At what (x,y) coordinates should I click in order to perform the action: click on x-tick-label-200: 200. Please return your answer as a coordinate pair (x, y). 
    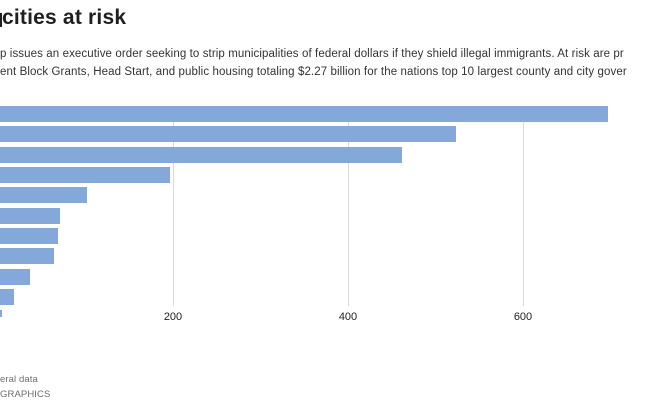
    Looking at the image, I should click on (173, 317).